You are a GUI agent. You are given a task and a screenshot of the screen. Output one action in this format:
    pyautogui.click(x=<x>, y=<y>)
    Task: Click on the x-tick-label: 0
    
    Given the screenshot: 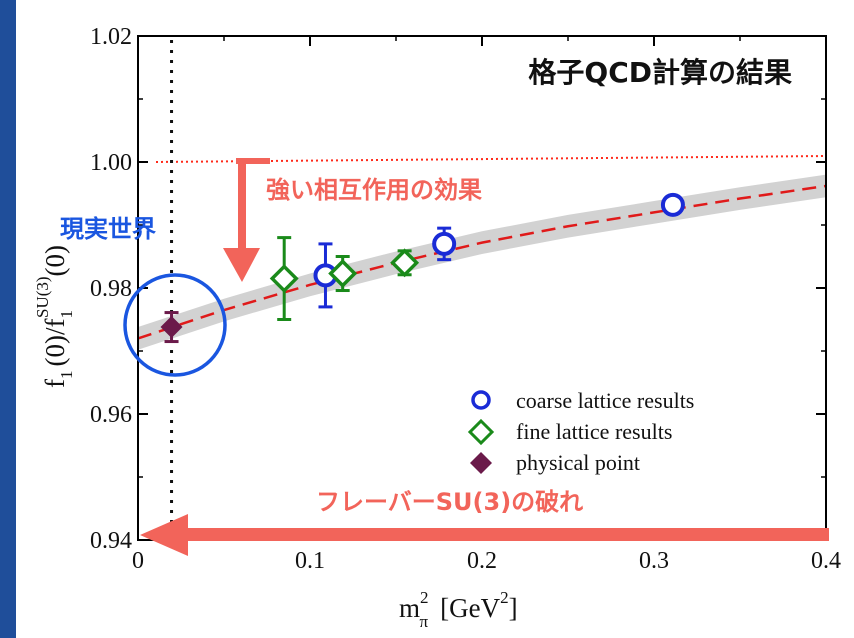 What is the action you would take?
    pyautogui.click(x=138, y=561)
    